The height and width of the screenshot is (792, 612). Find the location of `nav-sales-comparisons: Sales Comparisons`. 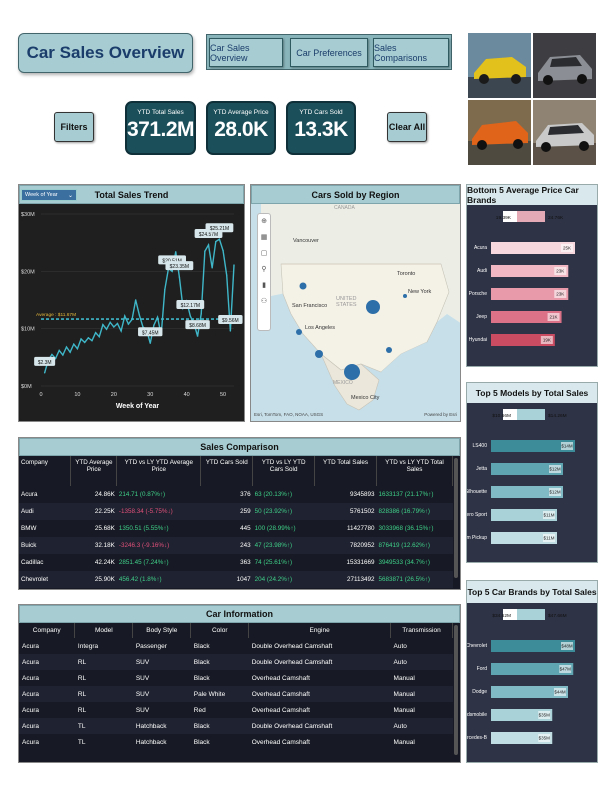

nav-sales-comparisons: Sales Comparisons is located at coordinates (411, 52).